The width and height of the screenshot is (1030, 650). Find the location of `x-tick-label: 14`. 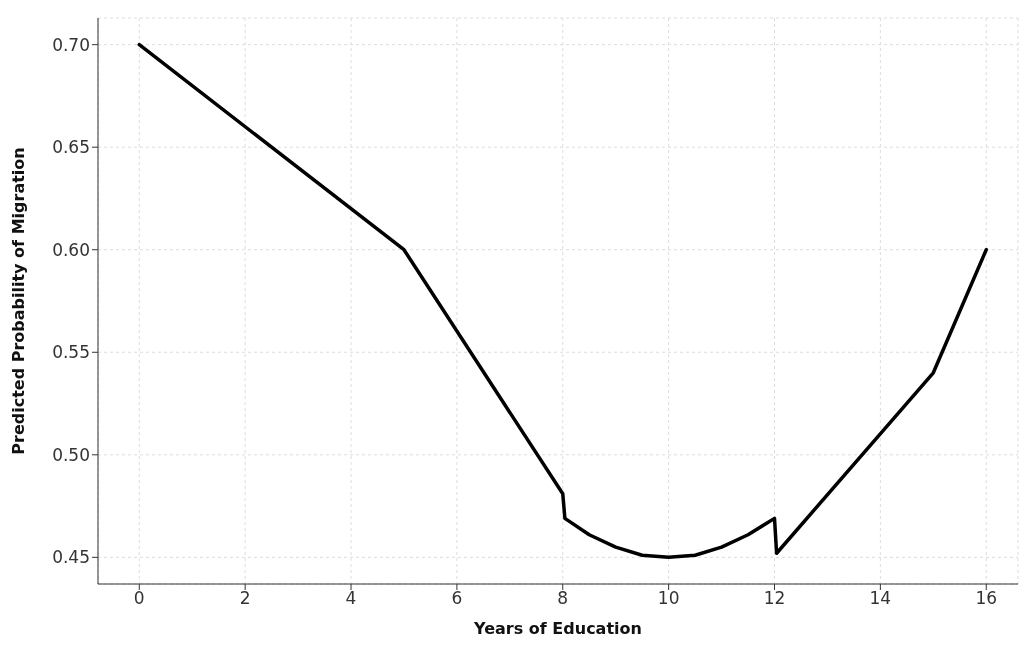

x-tick-label: 14 is located at coordinates (880, 598).